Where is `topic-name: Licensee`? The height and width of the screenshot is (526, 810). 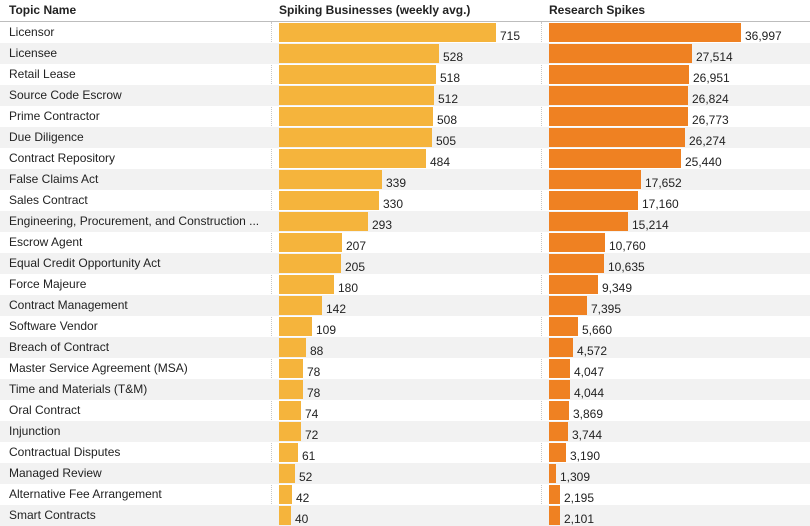
topic-name: Licensee is located at coordinates (33, 53).